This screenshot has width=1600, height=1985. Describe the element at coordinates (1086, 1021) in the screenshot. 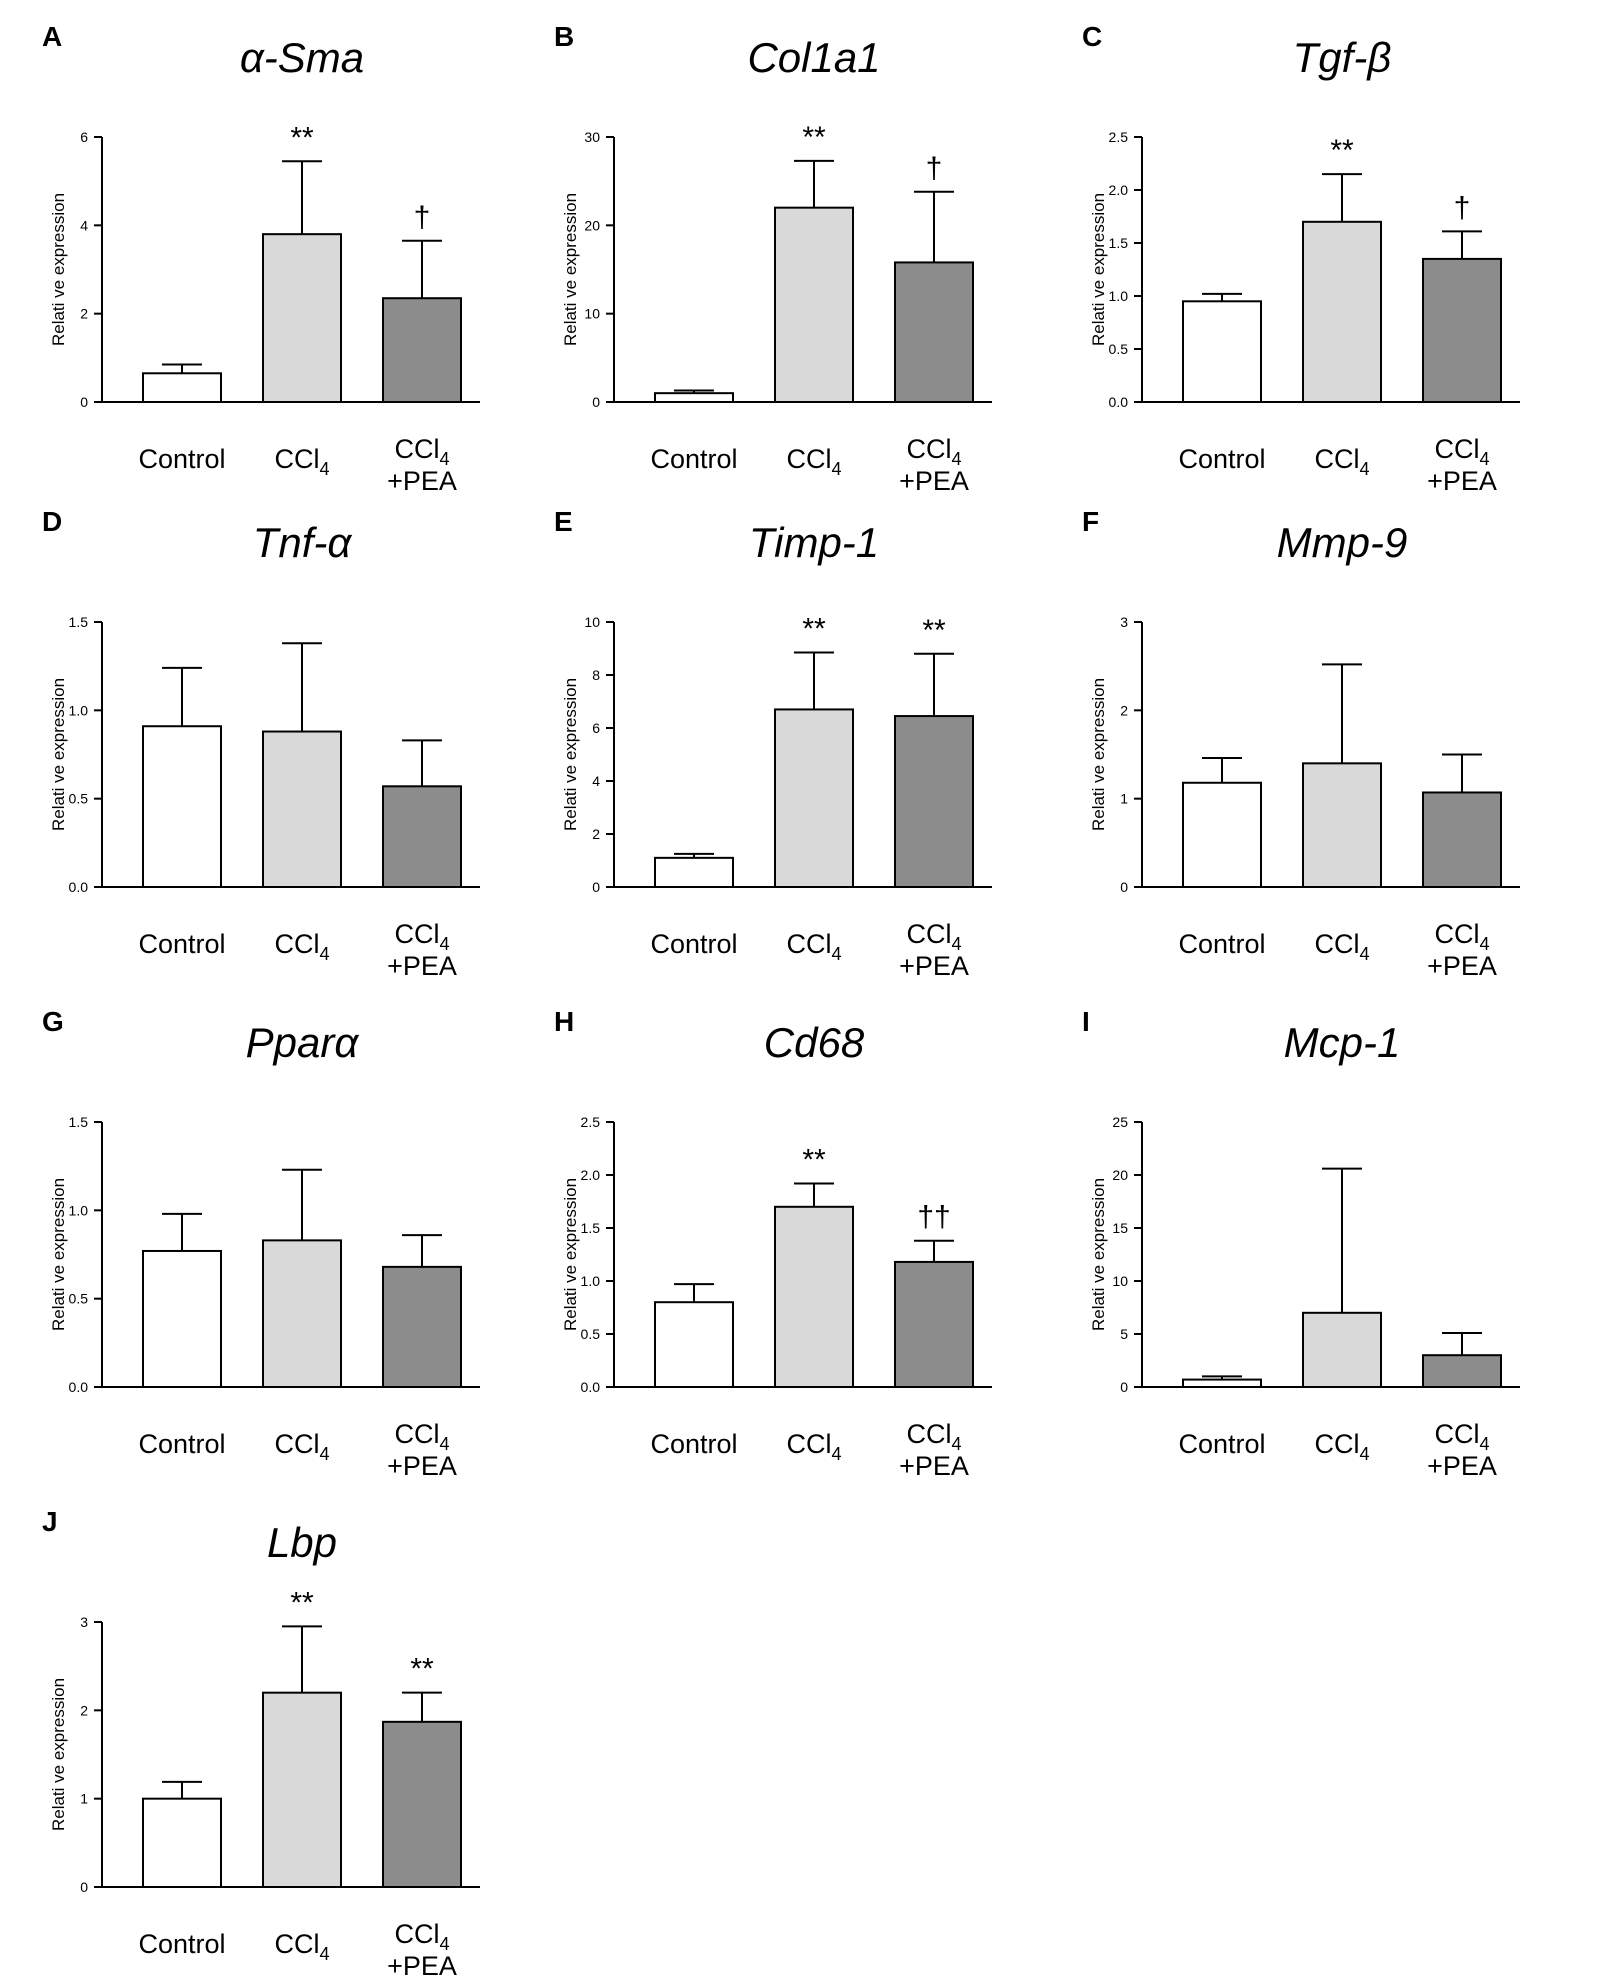

I see `panel-letter: I` at that location.